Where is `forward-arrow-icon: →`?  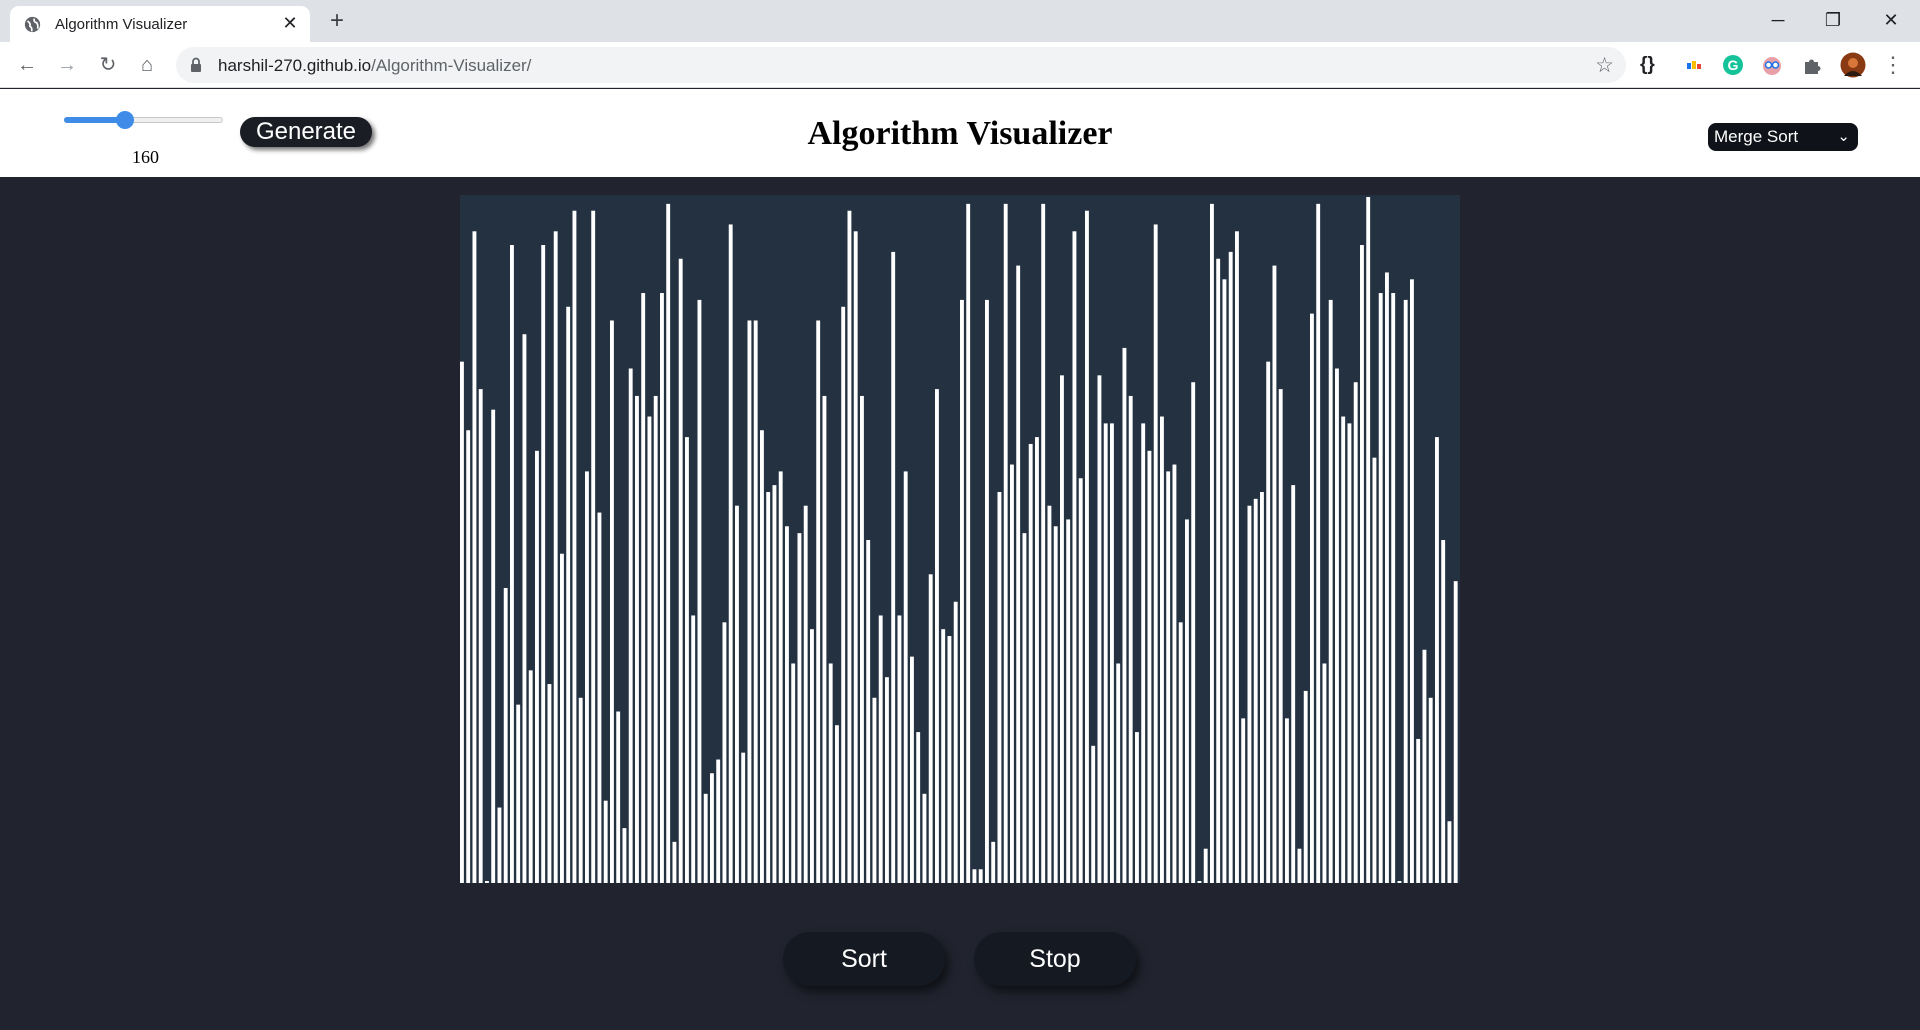 forward-arrow-icon: → is located at coordinates (67, 65).